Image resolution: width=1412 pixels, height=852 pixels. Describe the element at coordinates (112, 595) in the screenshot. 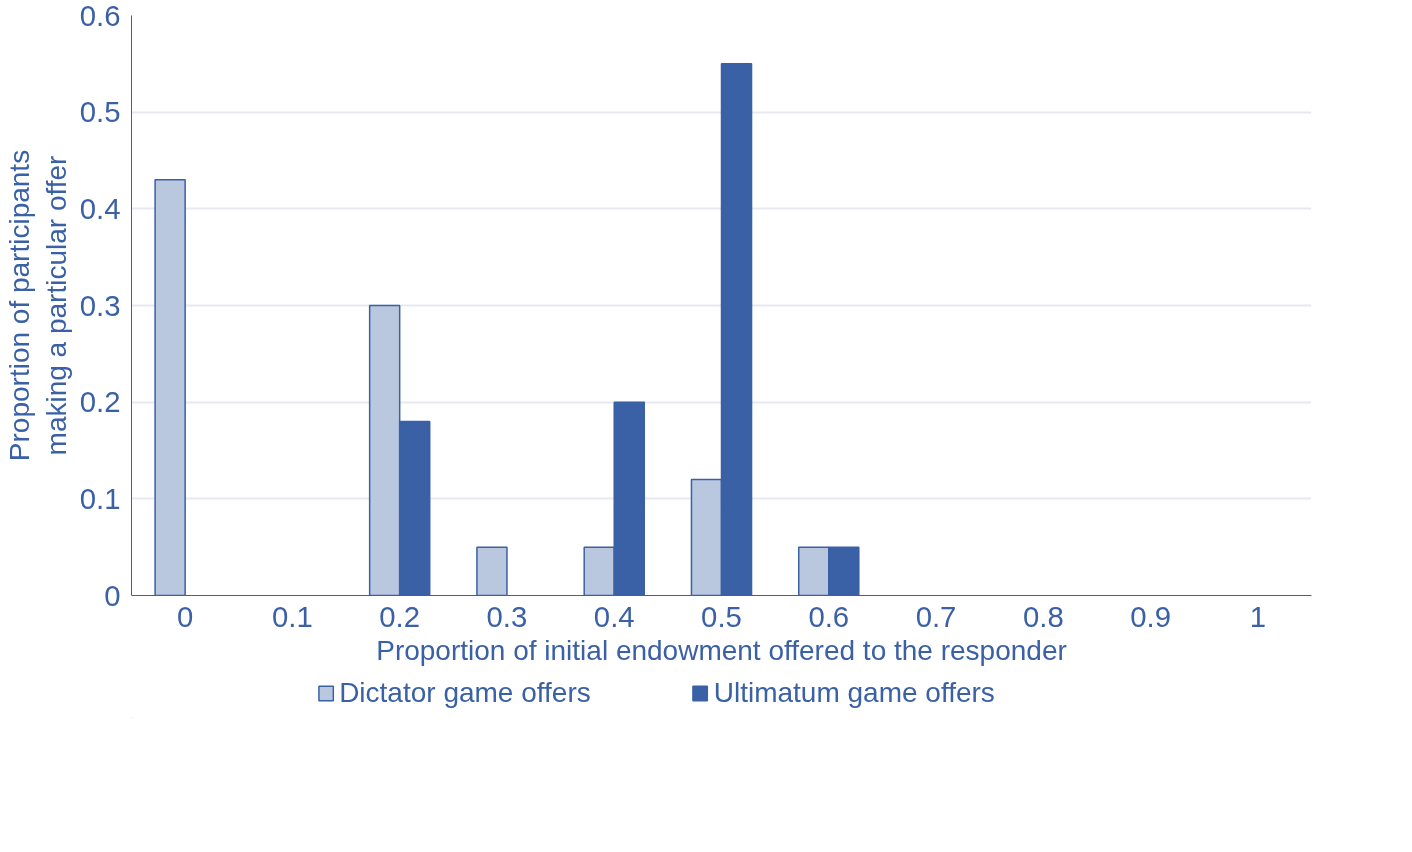

I see `y-tick-label: 0` at that location.